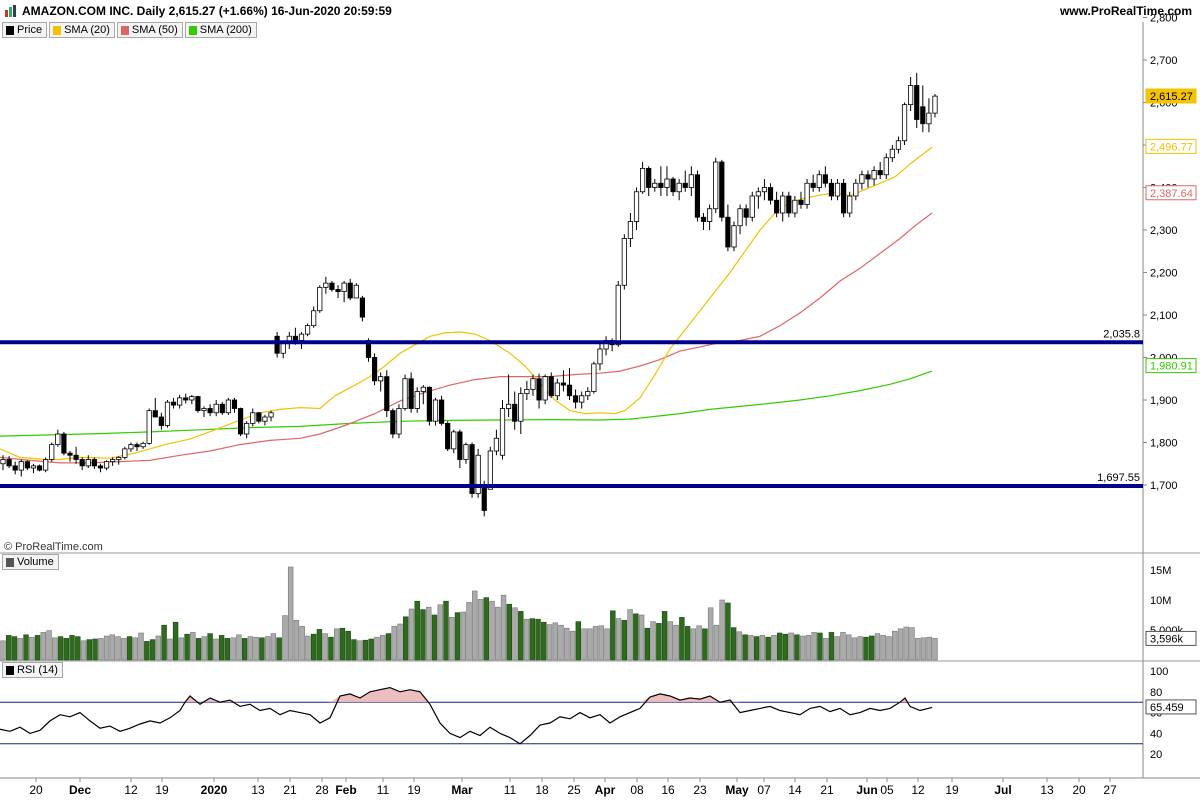 This screenshot has height=800, width=1200. I want to click on time-tick-label: 13, so click(258, 790).